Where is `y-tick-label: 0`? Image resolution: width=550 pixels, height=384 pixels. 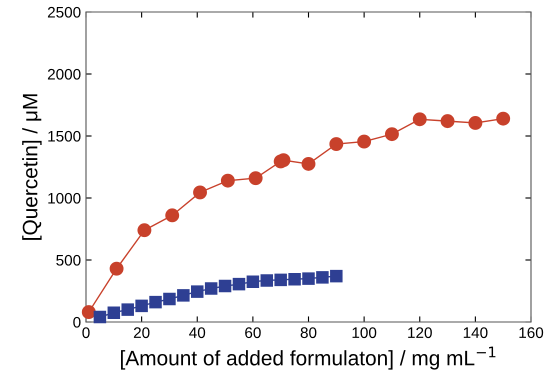
y-tick-label: 0 is located at coordinates (77, 322).